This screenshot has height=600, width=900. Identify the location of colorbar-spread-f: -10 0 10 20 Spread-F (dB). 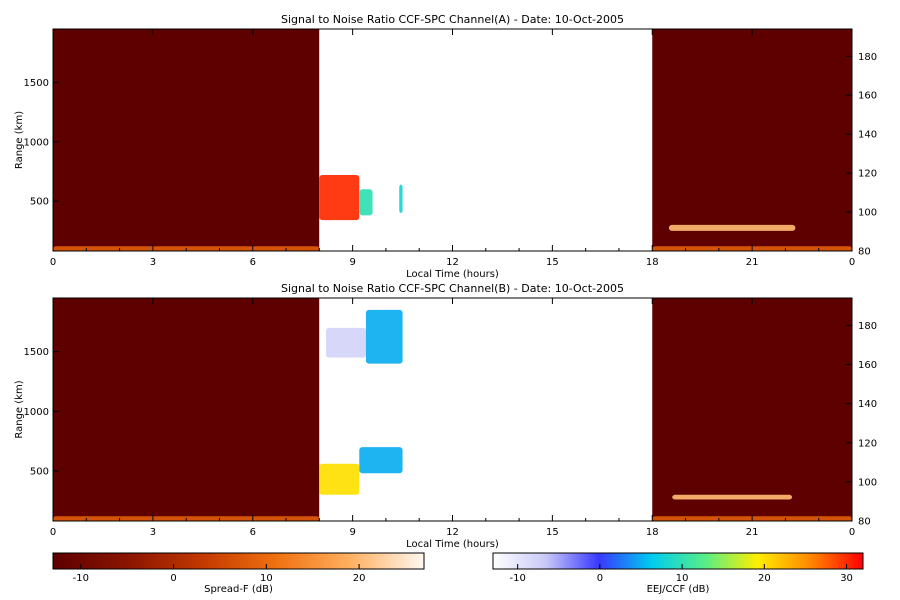
(238, 573).